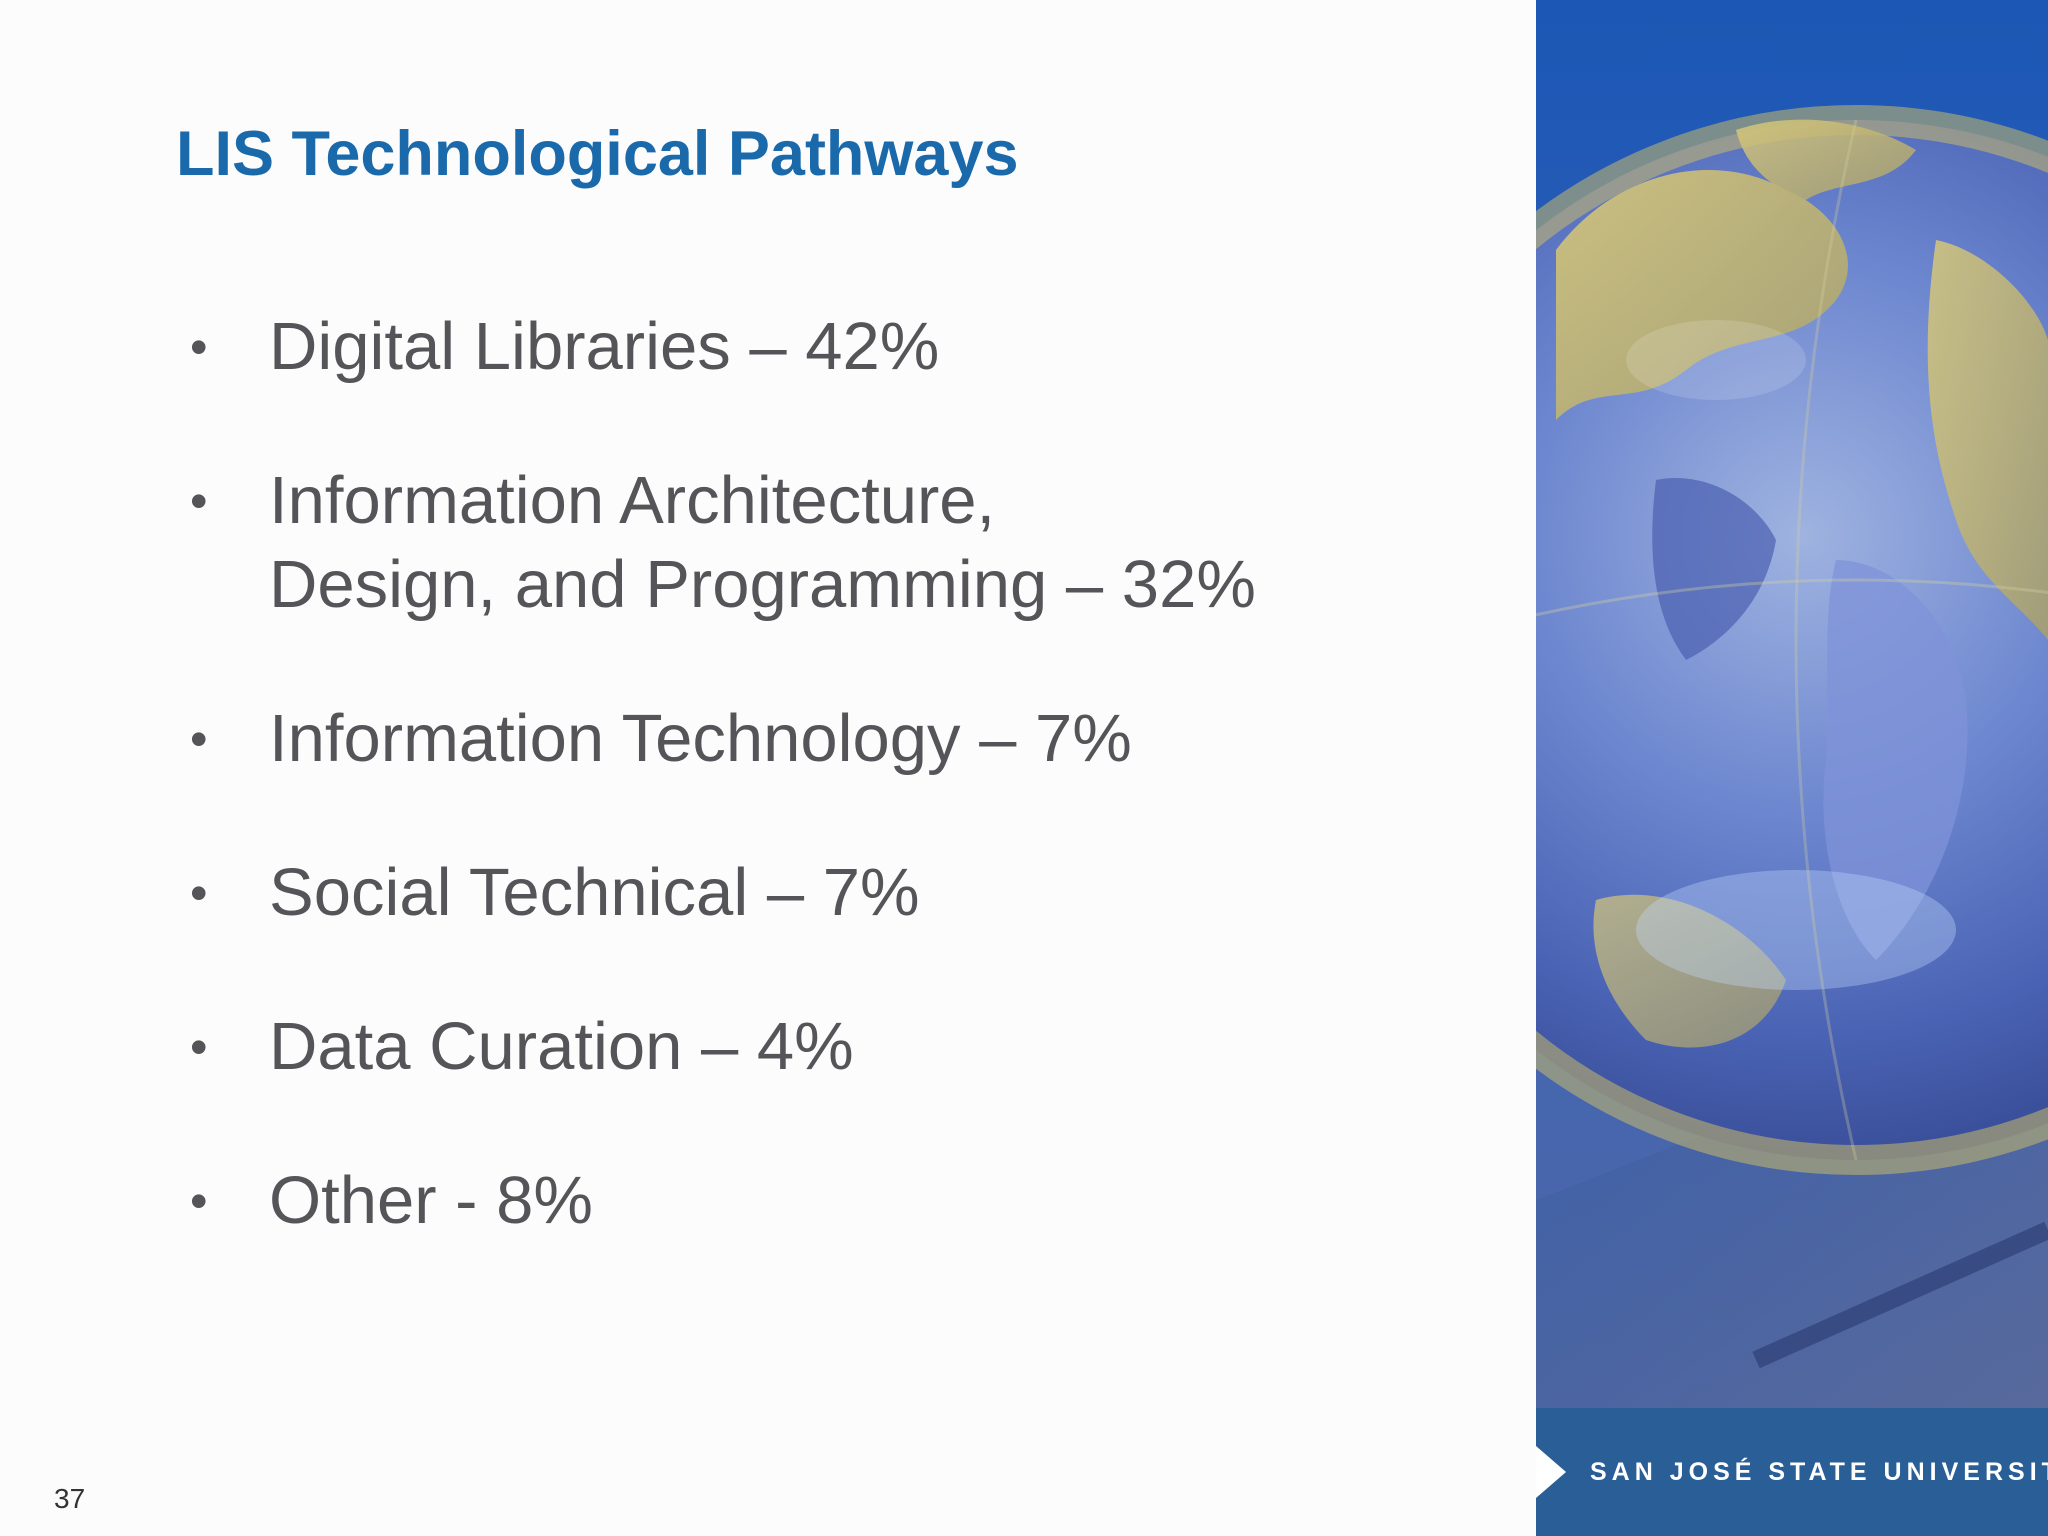 The width and height of the screenshot is (2048, 1536). Describe the element at coordinates (1819, 1472) in the screenshot. I see `university-name: SAN JOSÉ STATE UNIVERSITY` at that location.